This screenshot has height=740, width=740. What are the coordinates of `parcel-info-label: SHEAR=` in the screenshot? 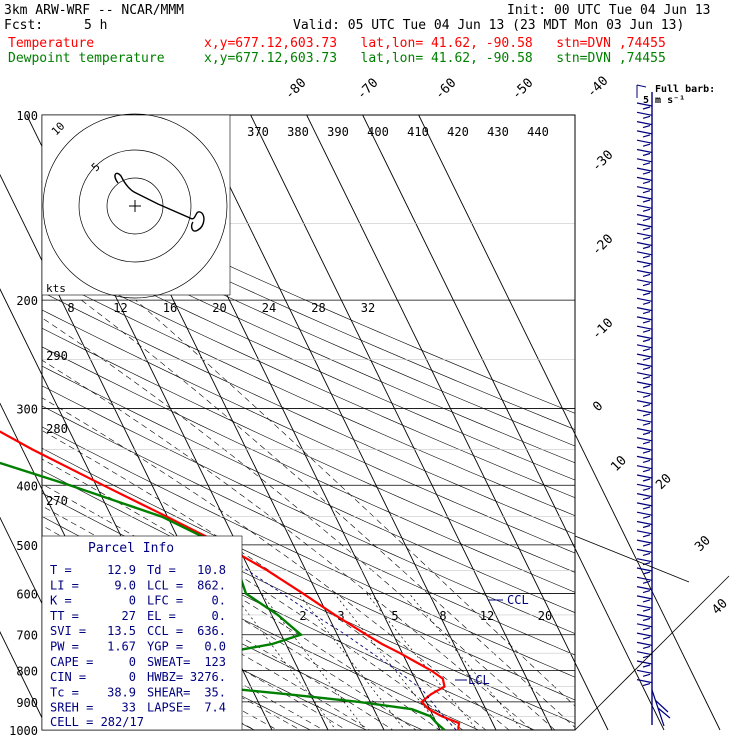 It's located at (168, 692).